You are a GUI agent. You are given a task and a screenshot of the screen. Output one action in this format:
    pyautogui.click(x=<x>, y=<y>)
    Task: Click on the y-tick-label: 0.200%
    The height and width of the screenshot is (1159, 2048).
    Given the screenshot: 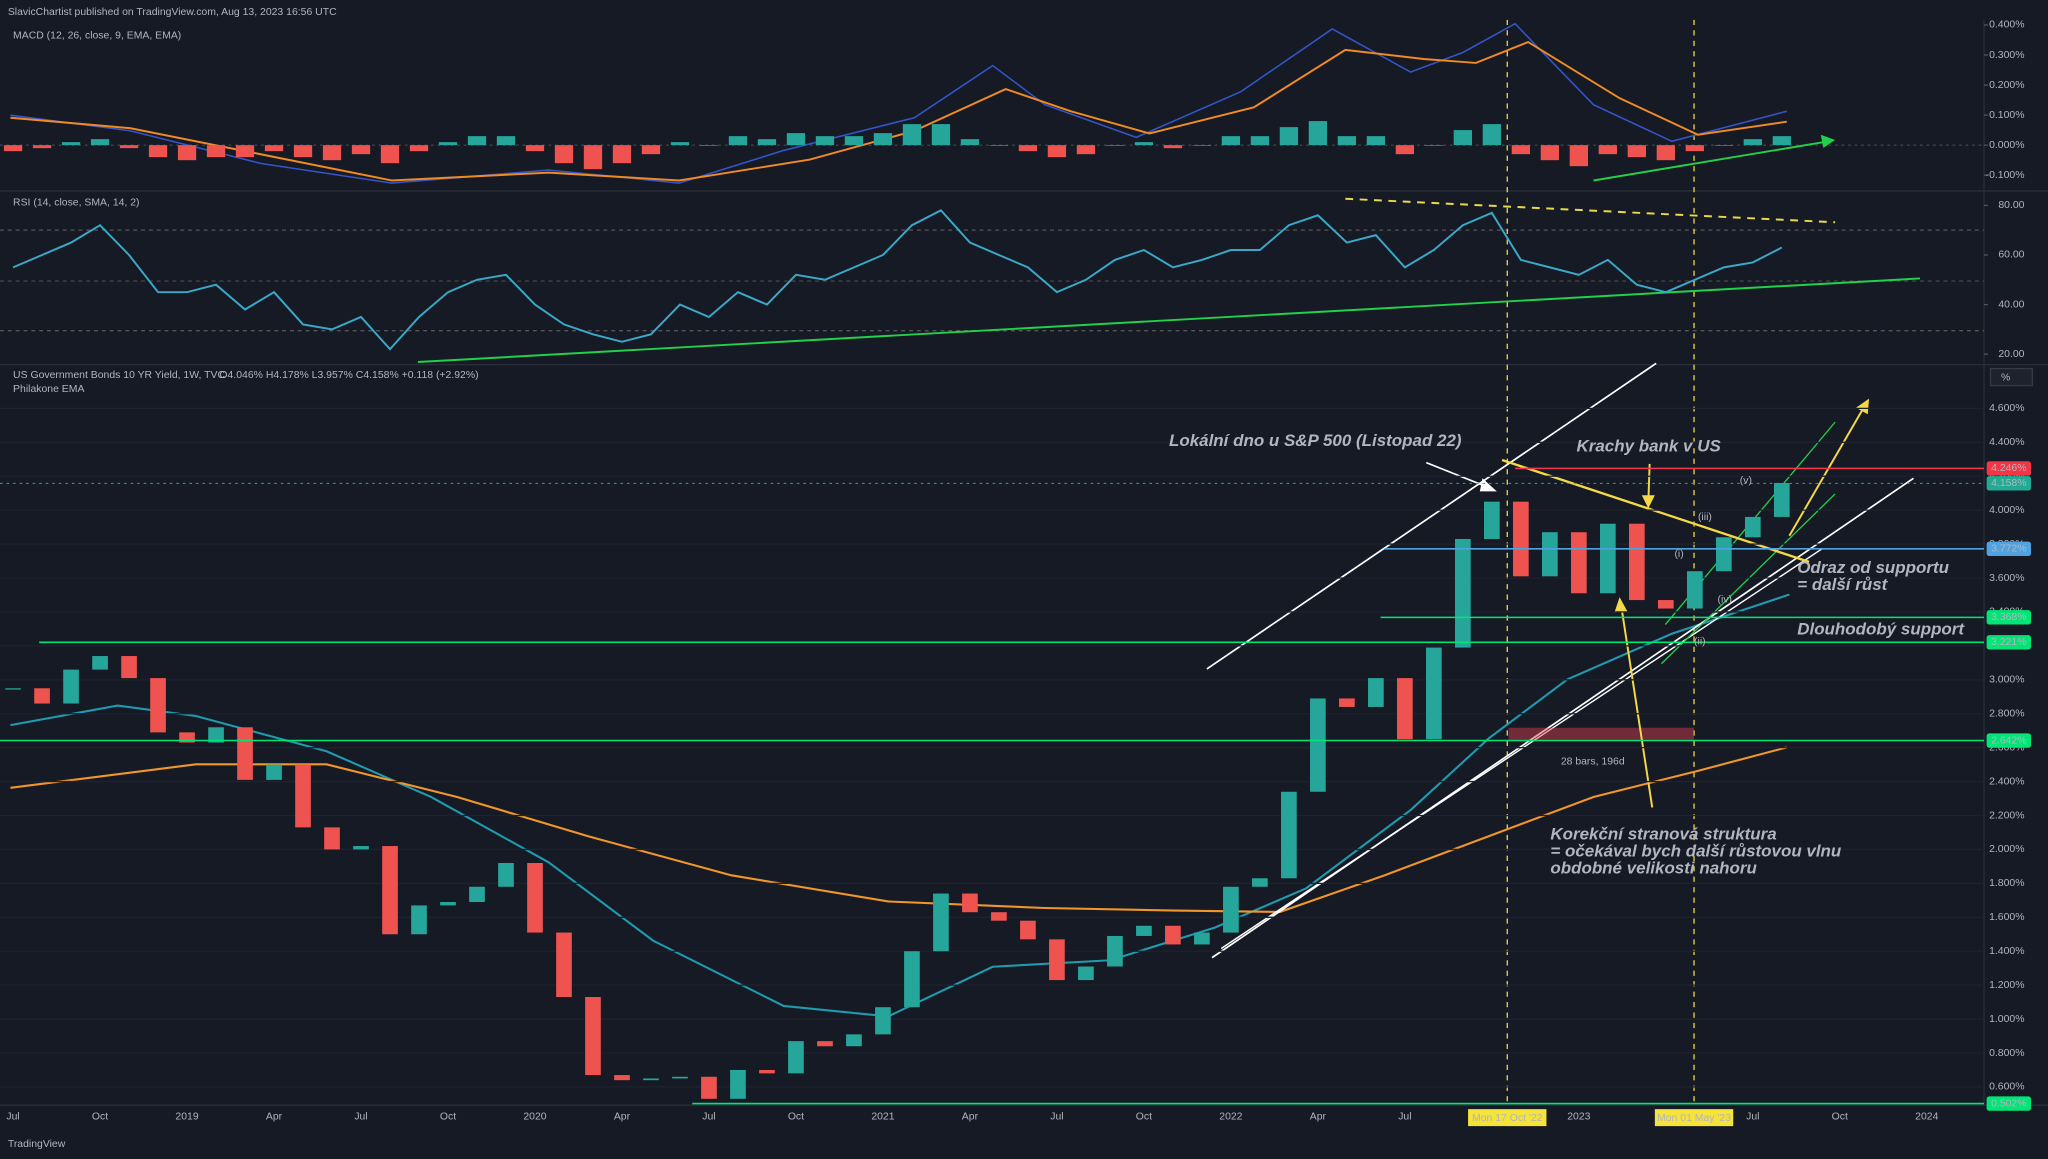 What is the action you would take?
    pyautogui.click(x=2006, y=85)
    